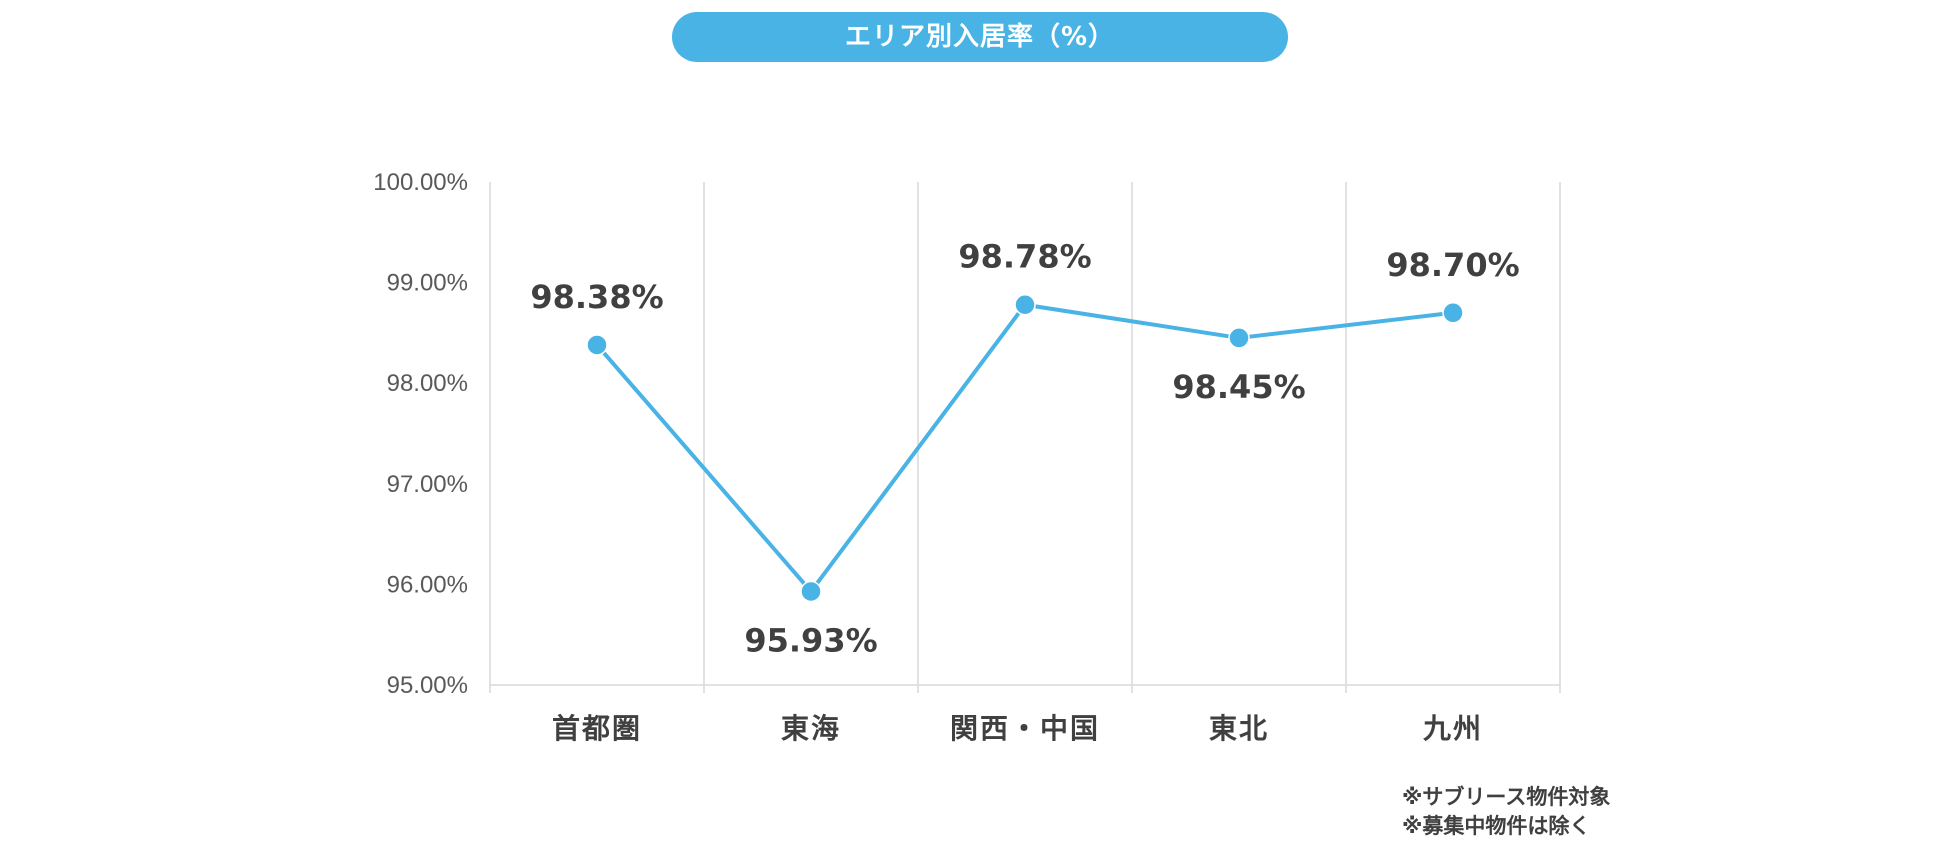 The image size is (1950, 853). Describe the element at coordinates (980, 37) in the screenshot. I see `chart-title: エリア別入居率（%）` at that location.